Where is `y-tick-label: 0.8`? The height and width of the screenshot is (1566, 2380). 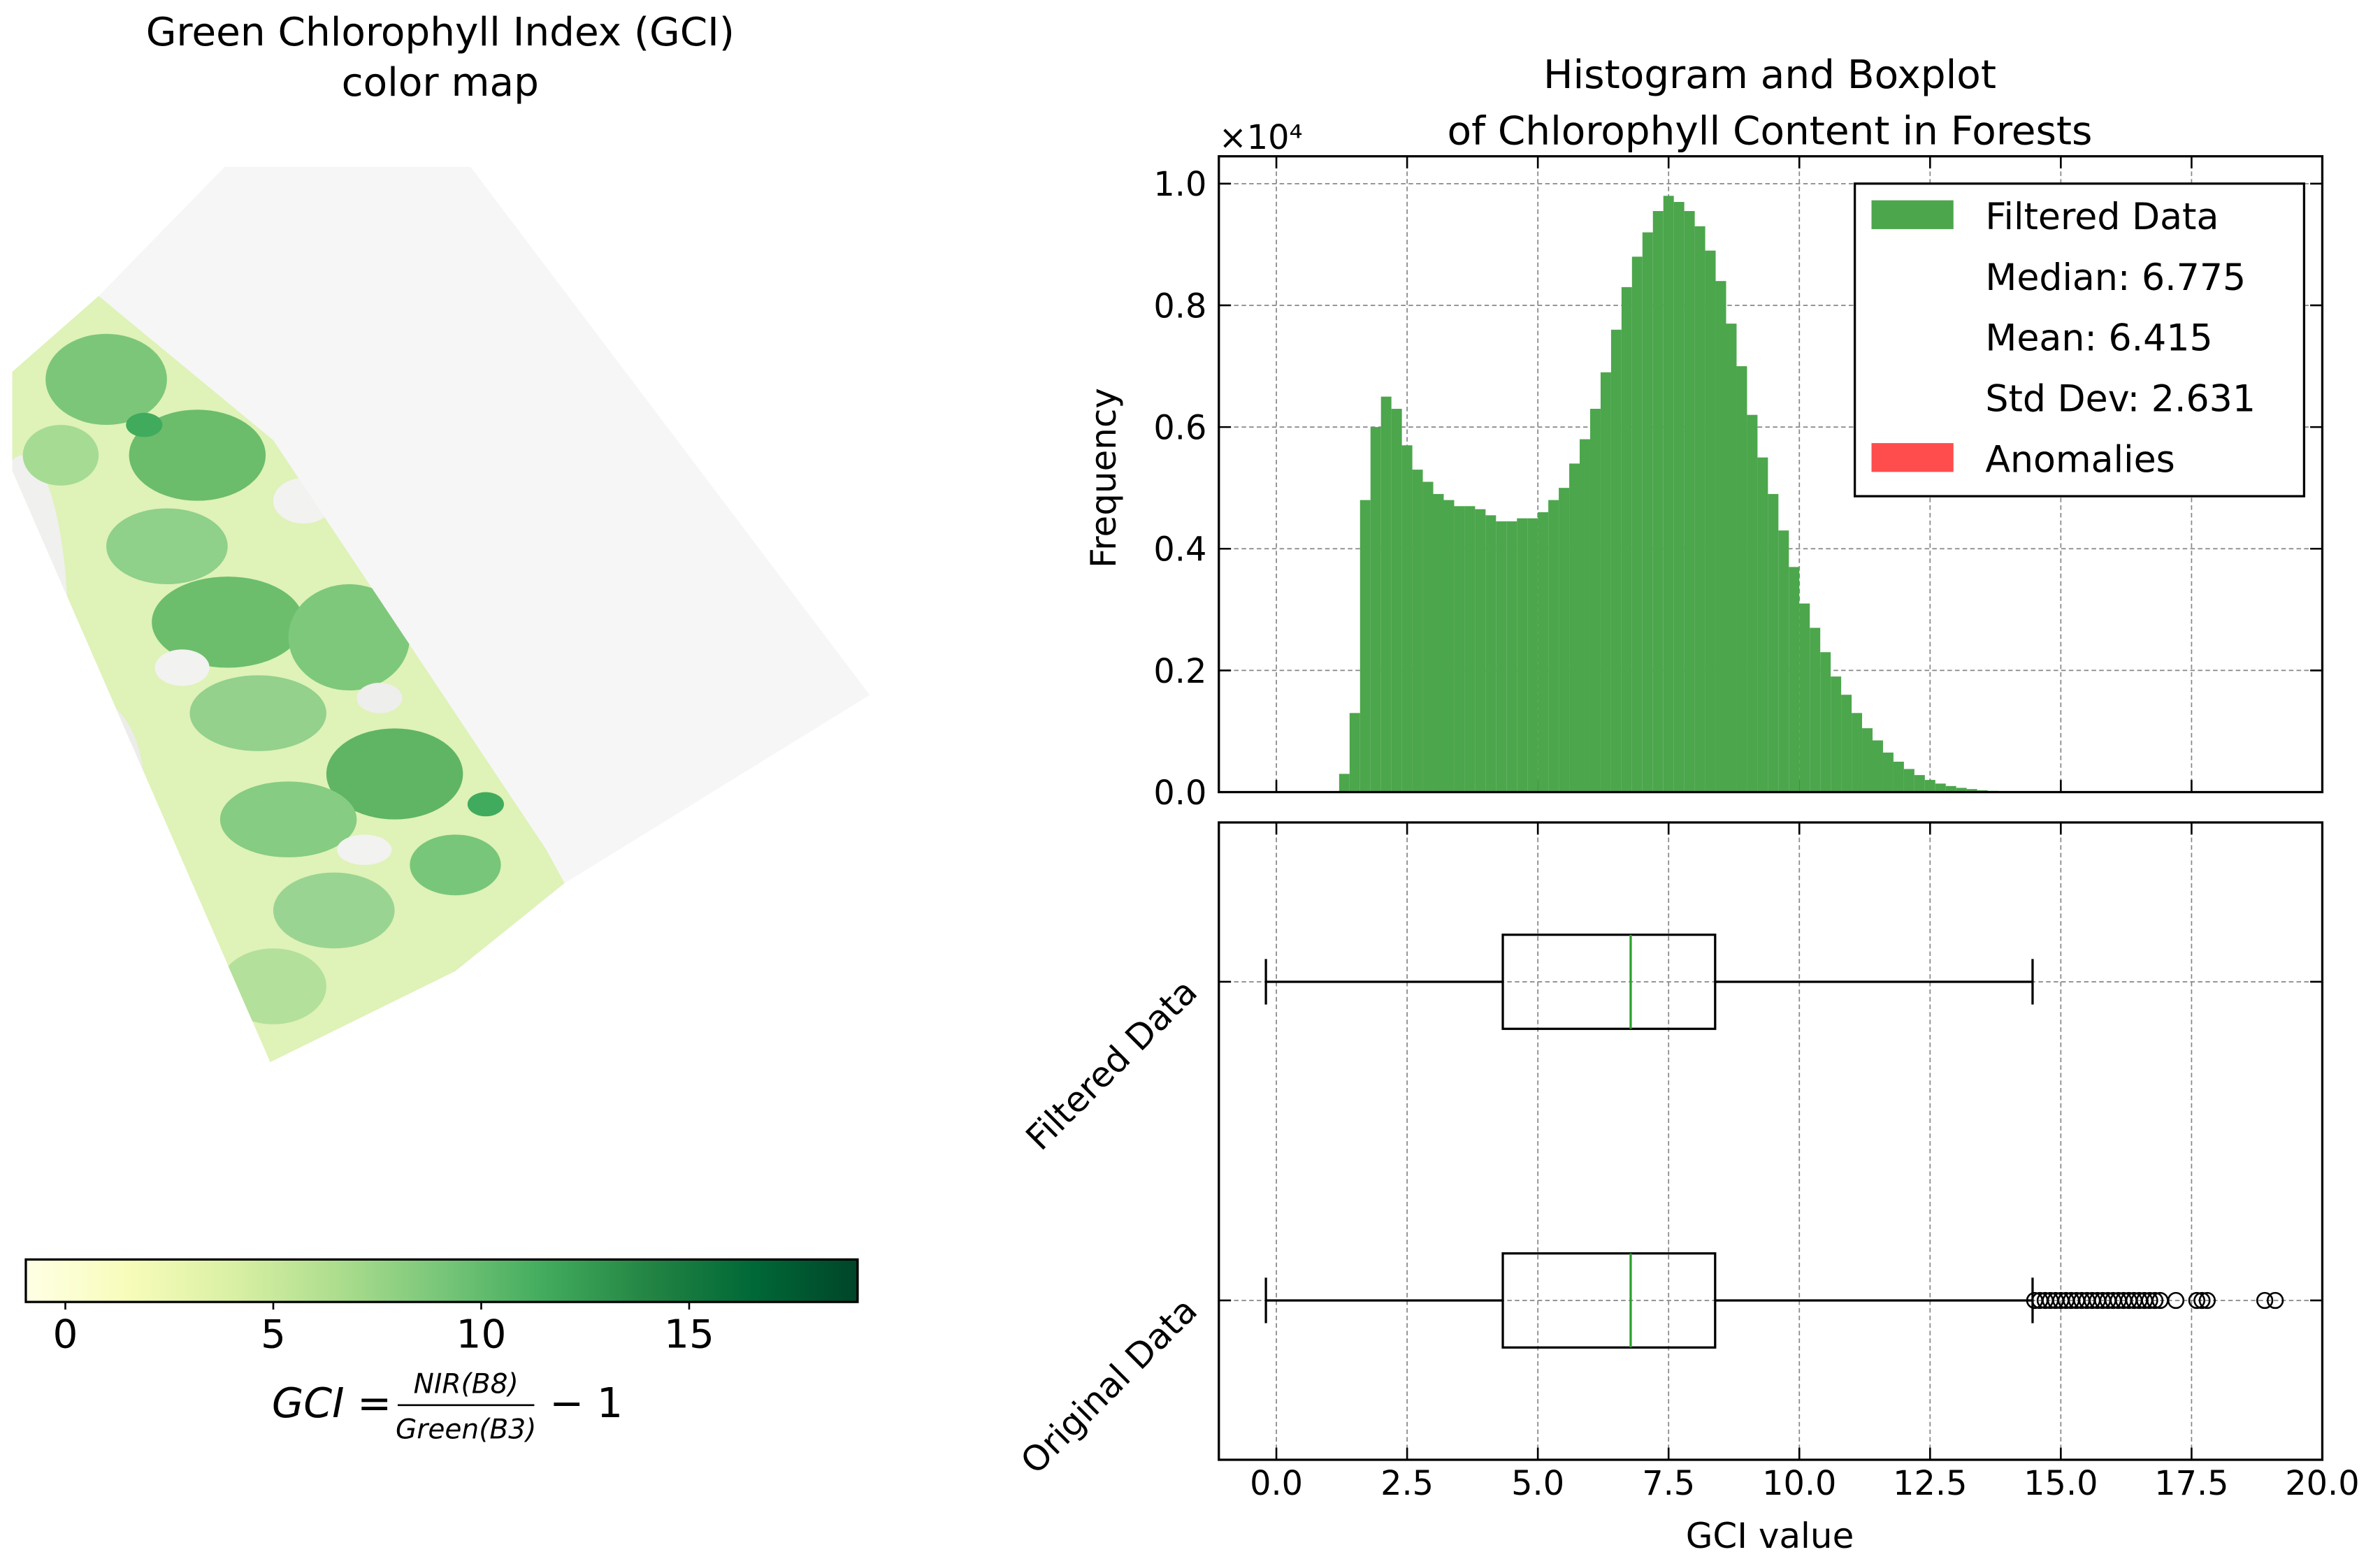 y-tick-label: 0.8 is located at coordinates (1179, 307).